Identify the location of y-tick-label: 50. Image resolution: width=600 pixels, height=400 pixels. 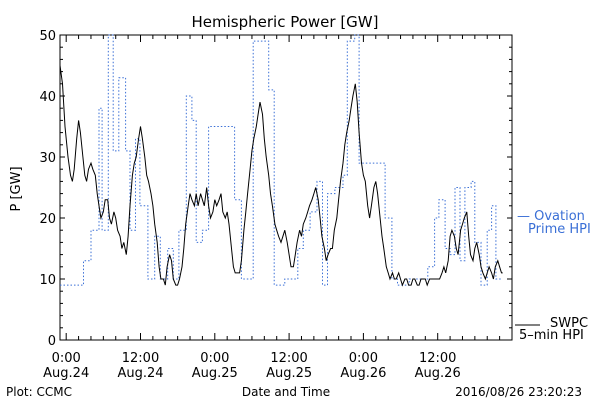
(47, 36).